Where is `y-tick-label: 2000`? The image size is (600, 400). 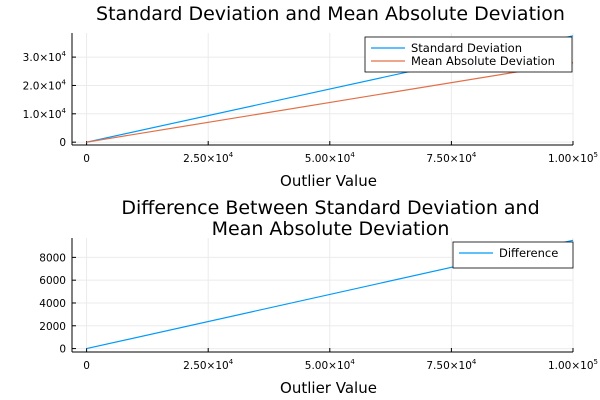
y-tick-label: 2000 is located at coordinates (52, 327).